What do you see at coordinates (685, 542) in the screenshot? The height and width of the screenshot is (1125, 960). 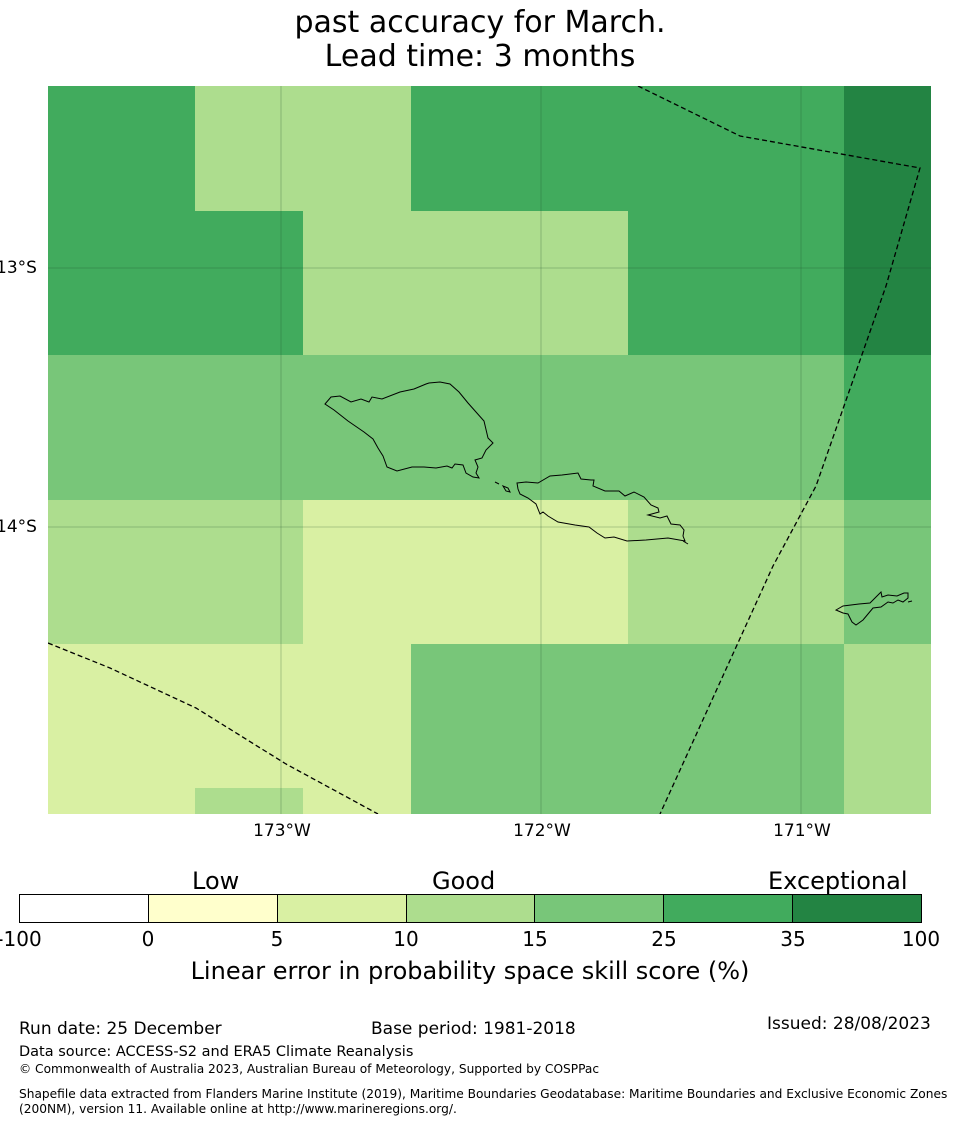 I see `upolu-east-point-outline` at bounding box center [685, 542].